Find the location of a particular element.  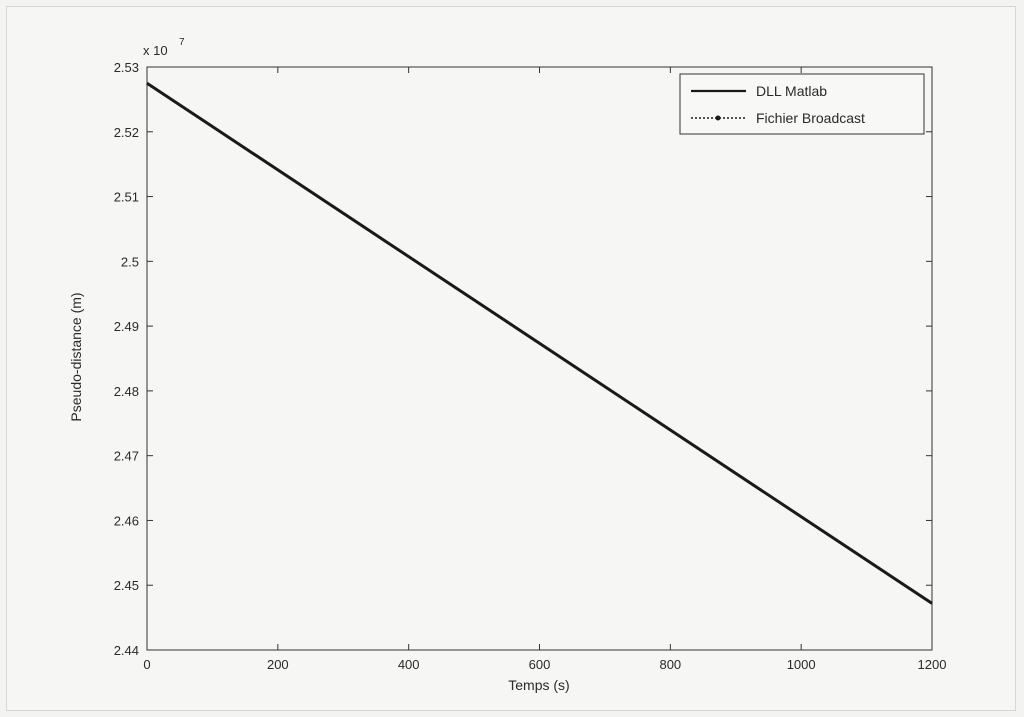

legend-box is located at coordinates (802, 104).